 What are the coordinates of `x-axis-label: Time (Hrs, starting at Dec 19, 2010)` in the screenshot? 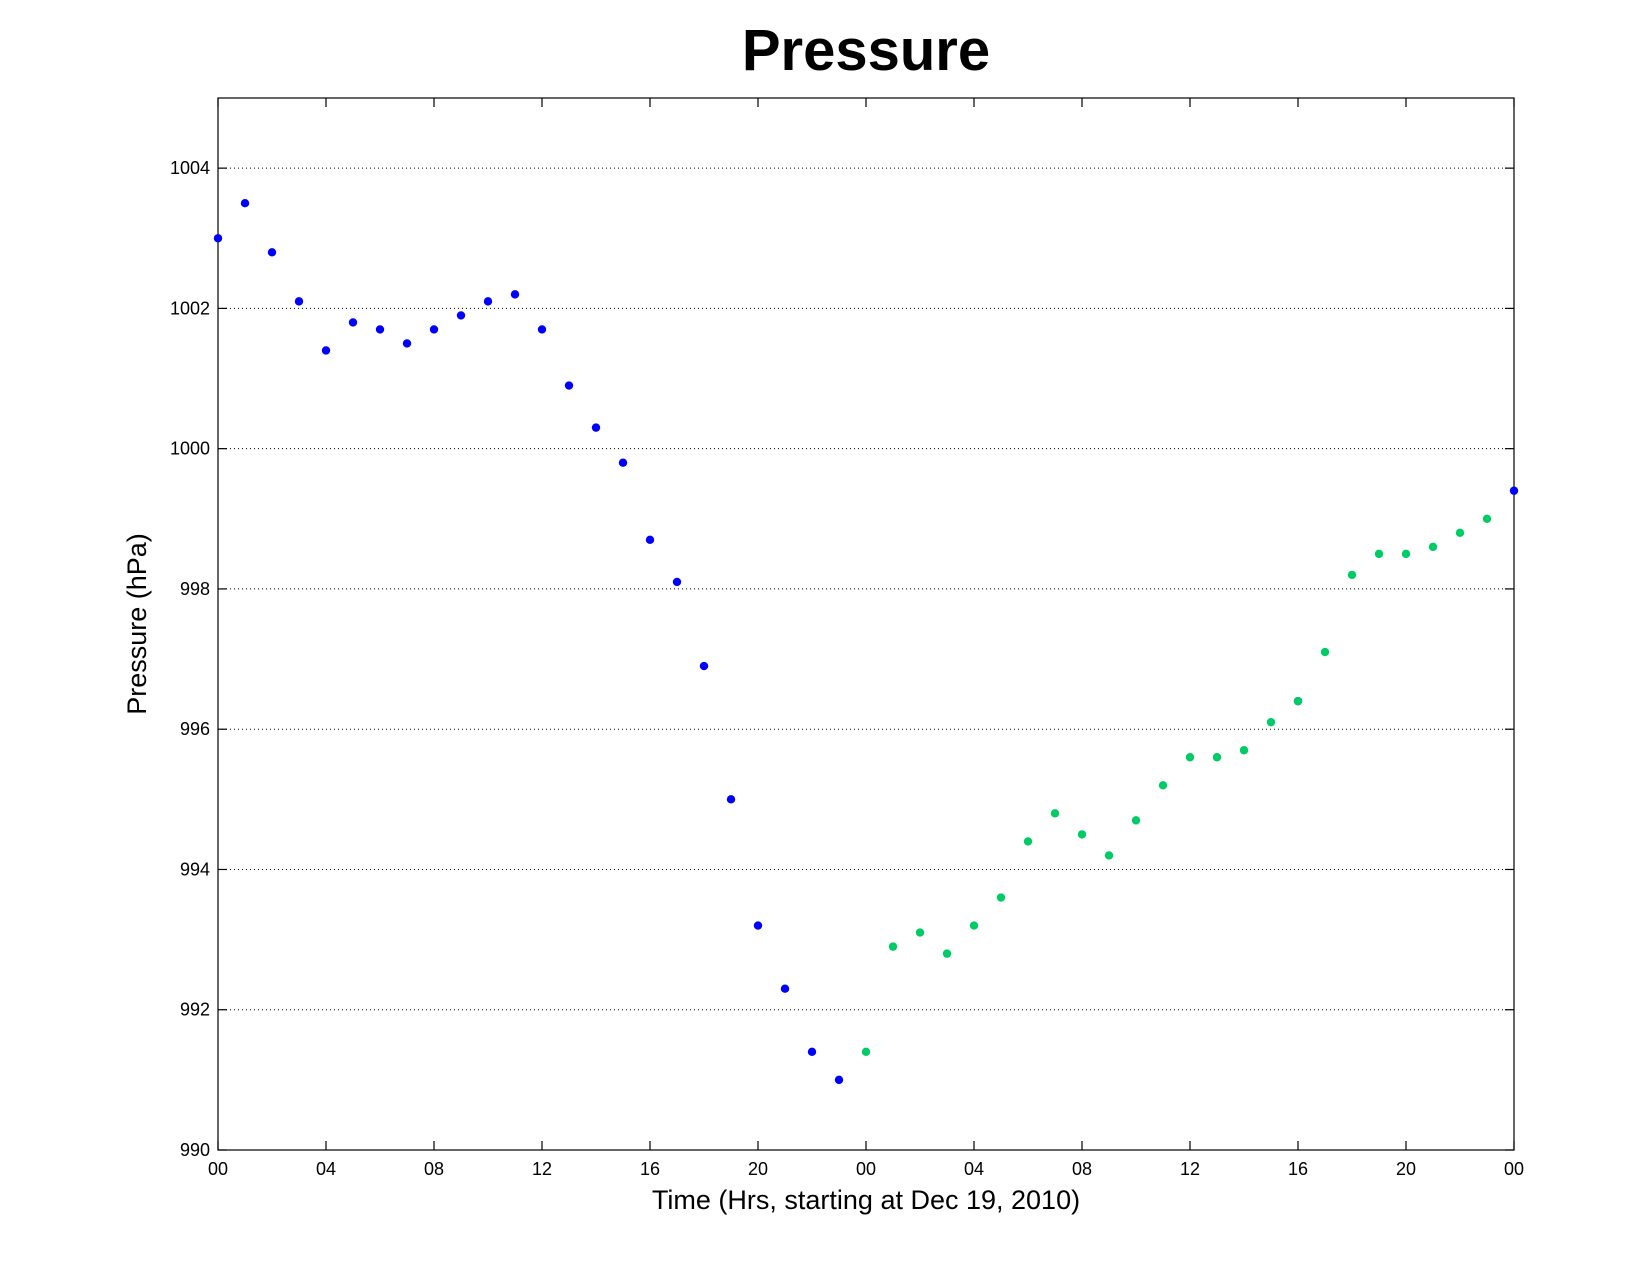 It's located at (866, 1200).